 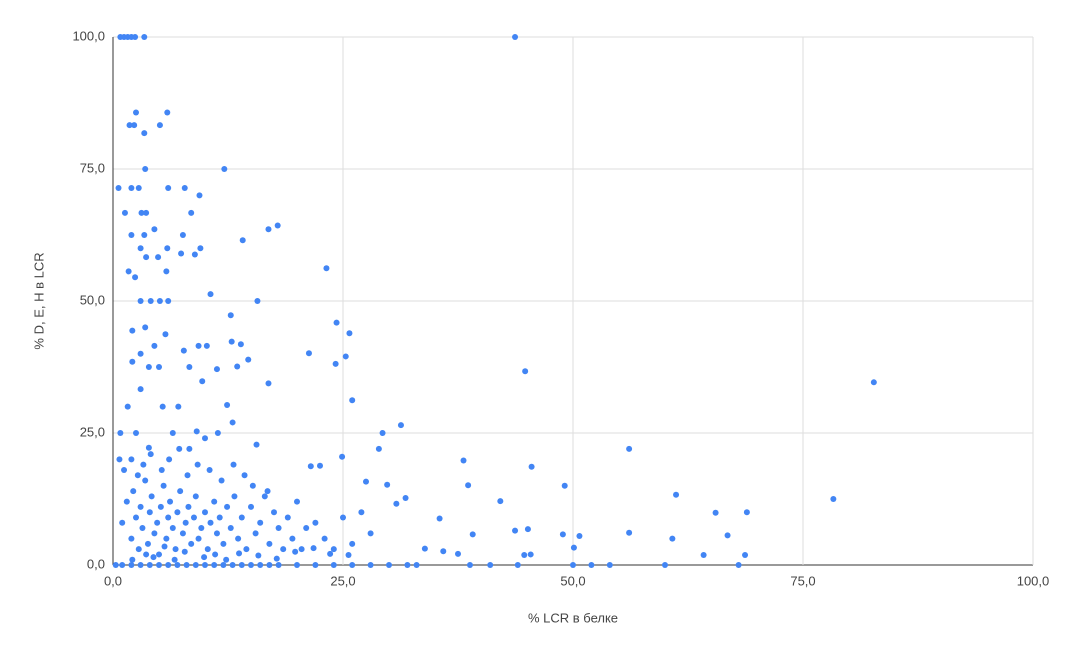 I want to click on x-axis-label: % LCR в белке, so click(x=573, y=617).